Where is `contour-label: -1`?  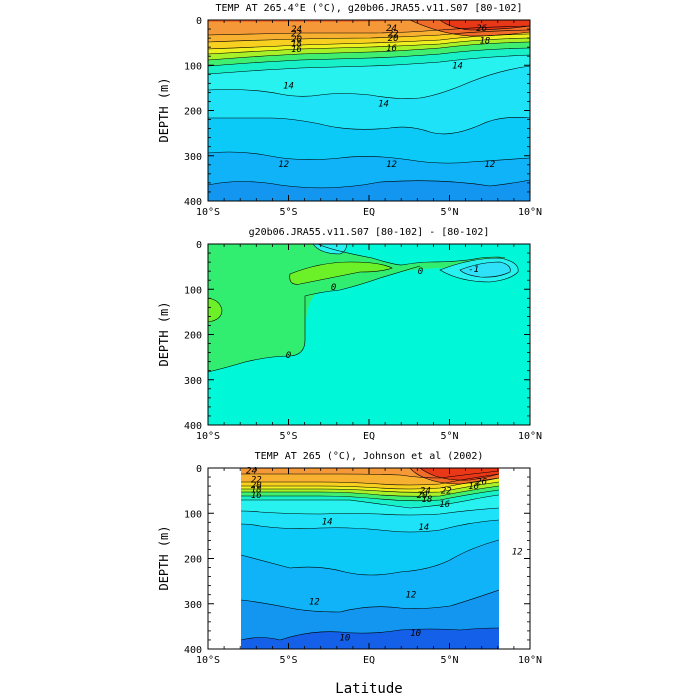
contour-label: -1 is located at coordinates (473, 270).